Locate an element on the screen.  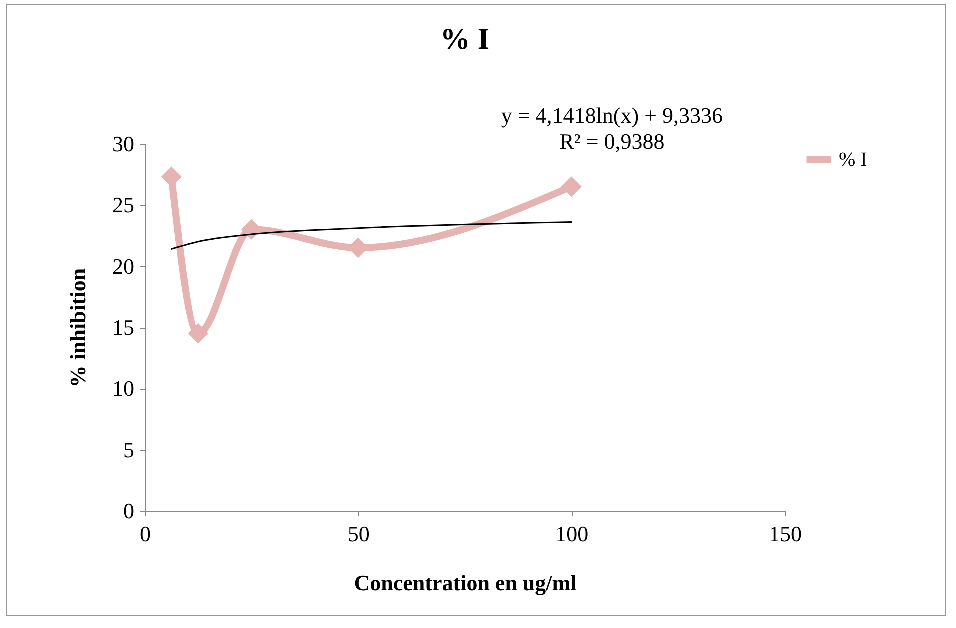
x-tick-label: 150 is located at coordinates (785, 534).